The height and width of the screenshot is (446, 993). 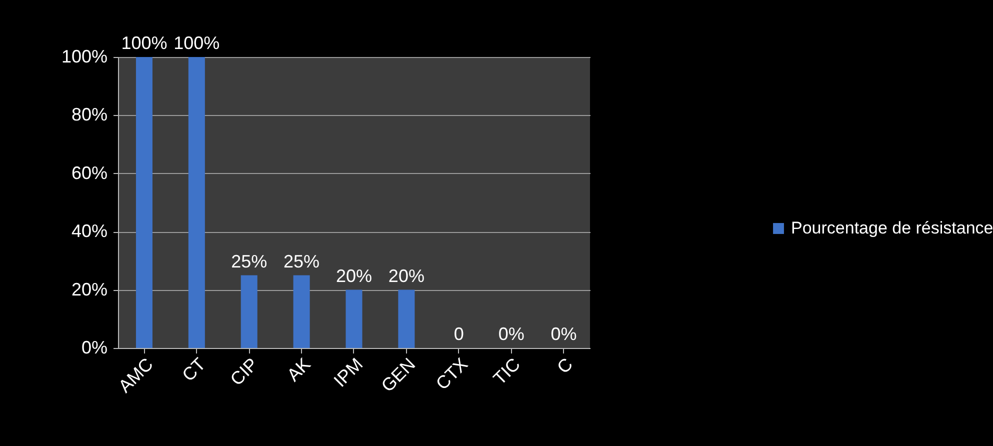 I want to click on y-tick-label: 0%, so click(x=94, y=348).